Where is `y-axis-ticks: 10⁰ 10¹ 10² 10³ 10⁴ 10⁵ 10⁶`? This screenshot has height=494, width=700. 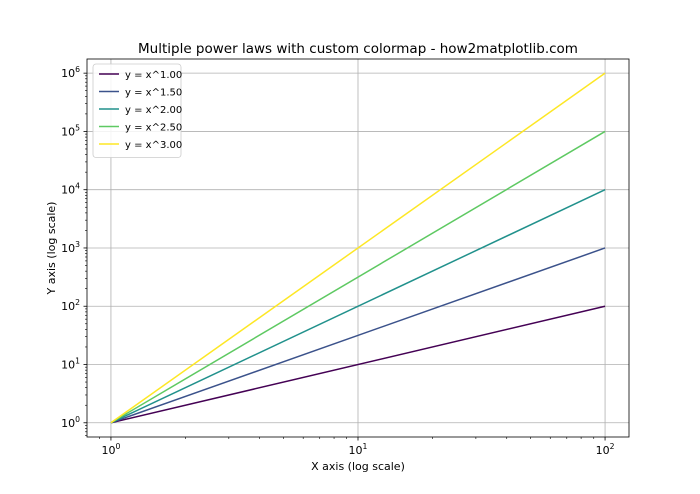 y-axis-ticks: 10⁰ 10¹ 10² 10³ 10⁴ 10⁵ 10⁶ is located at coordinates (74, 251).